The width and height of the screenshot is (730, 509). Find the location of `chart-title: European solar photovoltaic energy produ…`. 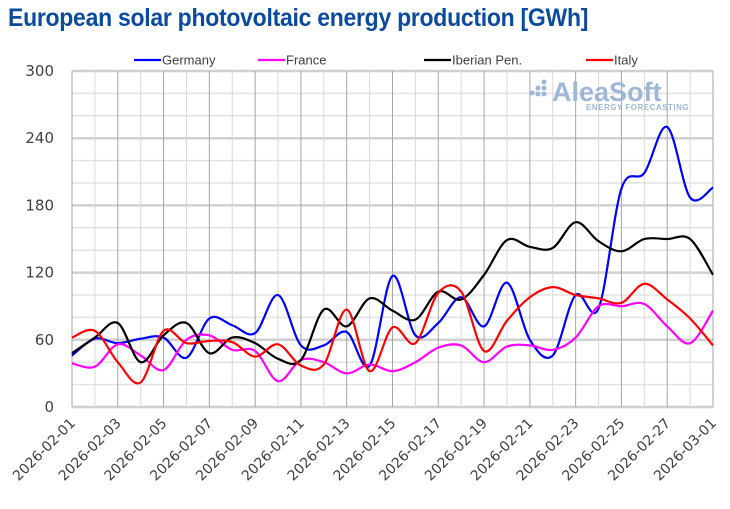

chart-title: European solar photovoltaic energy produ… is located at coordinates (298, 18).